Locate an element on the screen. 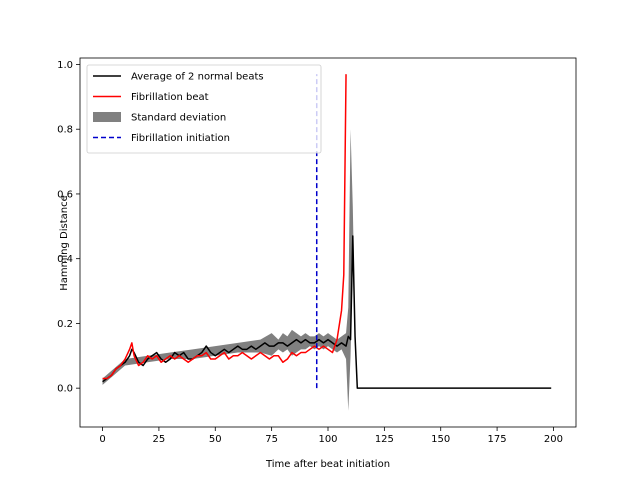  y-tick-label: 0.4 is located at coordinates (65, 259).